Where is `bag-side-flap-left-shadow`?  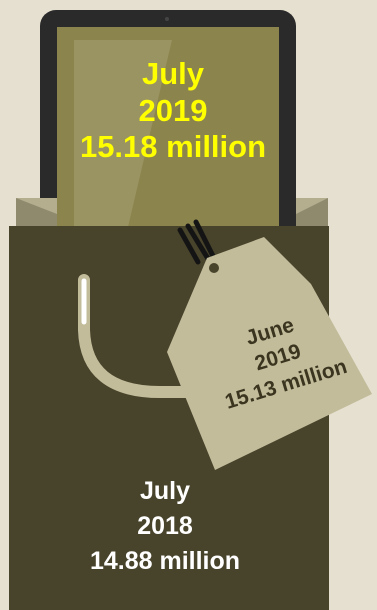 bag-side-flap-left-shadow is located at coordinates (36, 212).